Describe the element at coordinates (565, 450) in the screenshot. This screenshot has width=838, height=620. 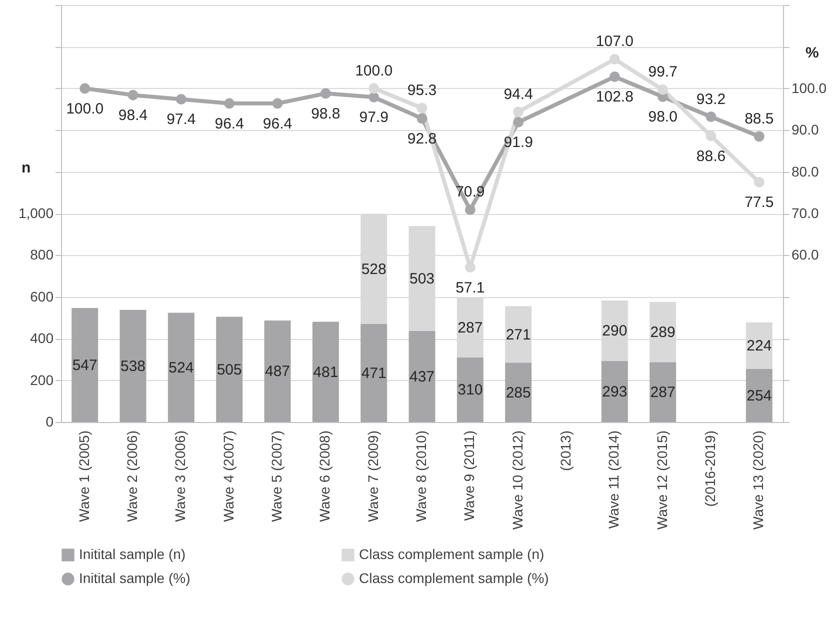
I see `x-tick-label: (2013)` at that location.